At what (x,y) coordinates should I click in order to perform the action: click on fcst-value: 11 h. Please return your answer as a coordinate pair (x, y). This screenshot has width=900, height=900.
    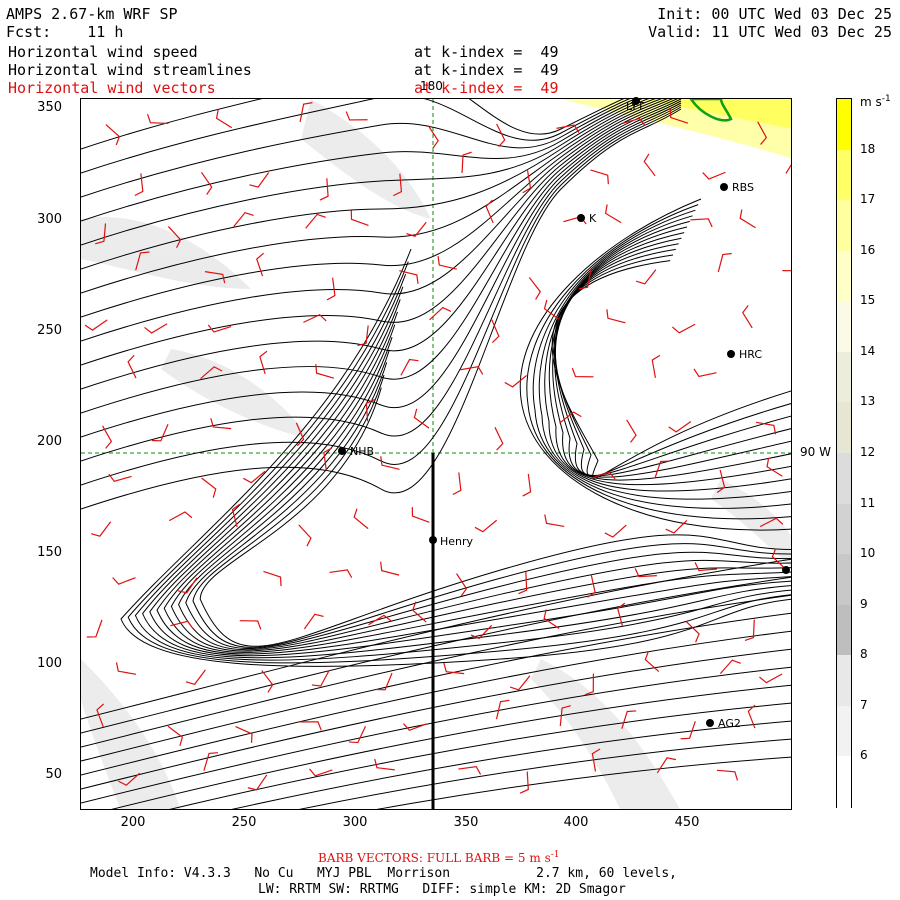
    Looking at the image, I should click on (105, 32).